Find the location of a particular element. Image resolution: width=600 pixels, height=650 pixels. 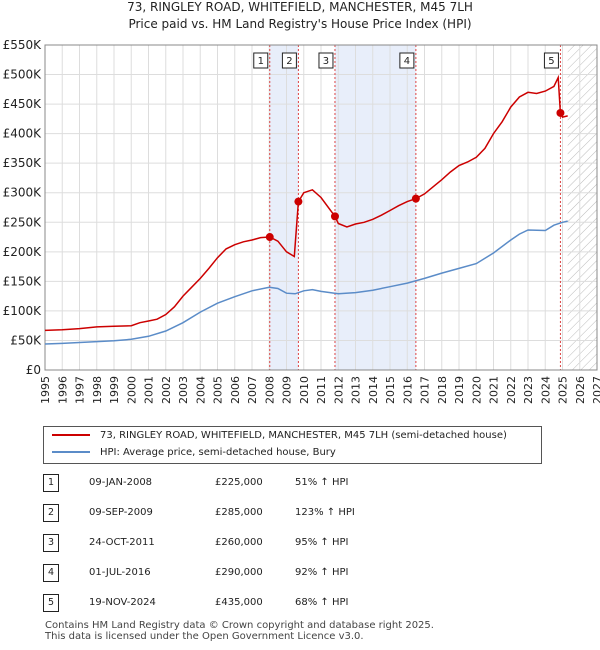

sales-row-date: 24-OCT-2011 is located at coordinates (122, 542).